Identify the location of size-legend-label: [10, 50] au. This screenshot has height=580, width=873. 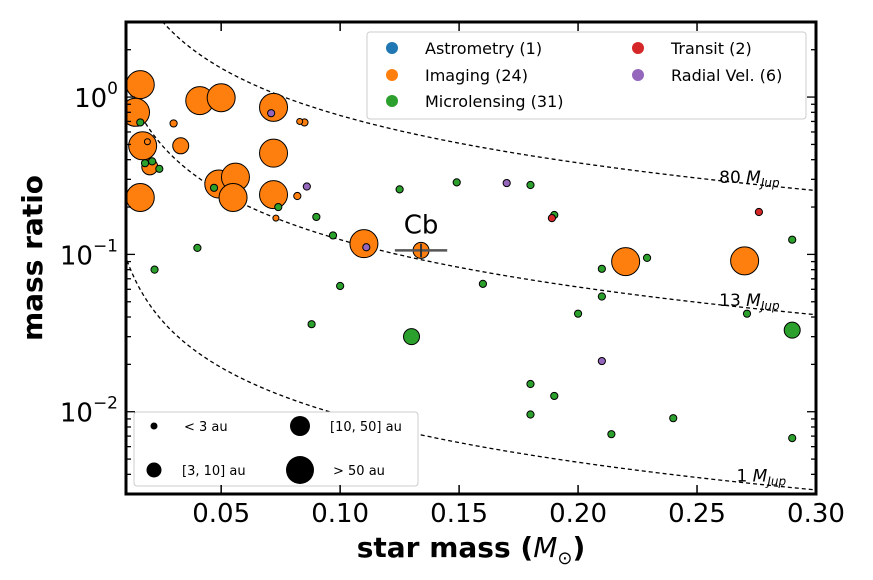
(366, 427).